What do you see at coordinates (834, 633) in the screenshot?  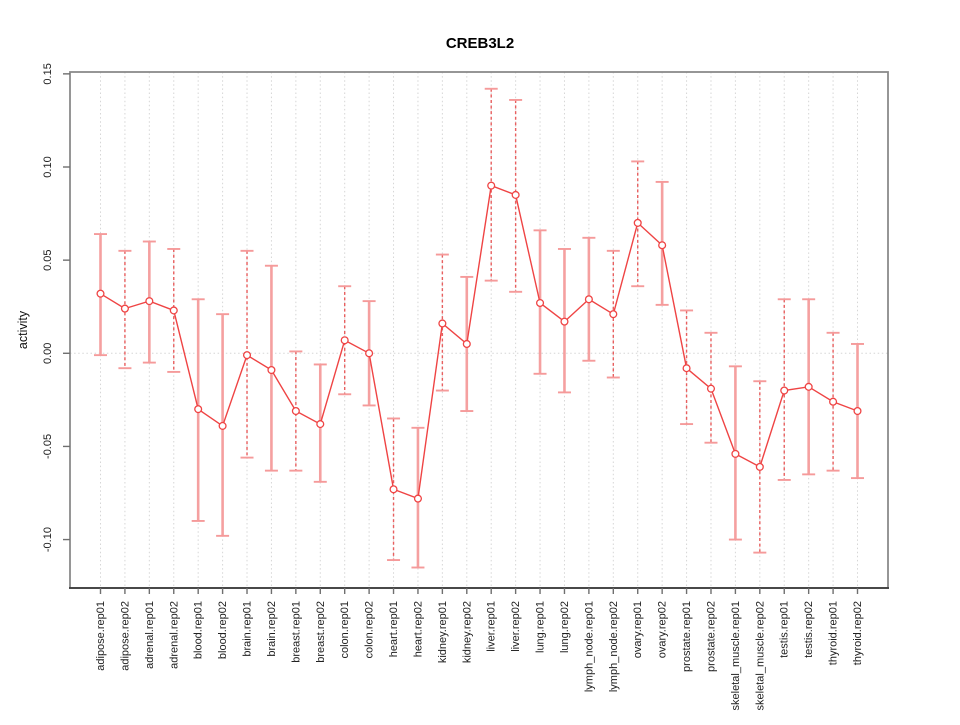 I see `x-tick-label: thyroid.rep01` at bounding box center [834, 633].